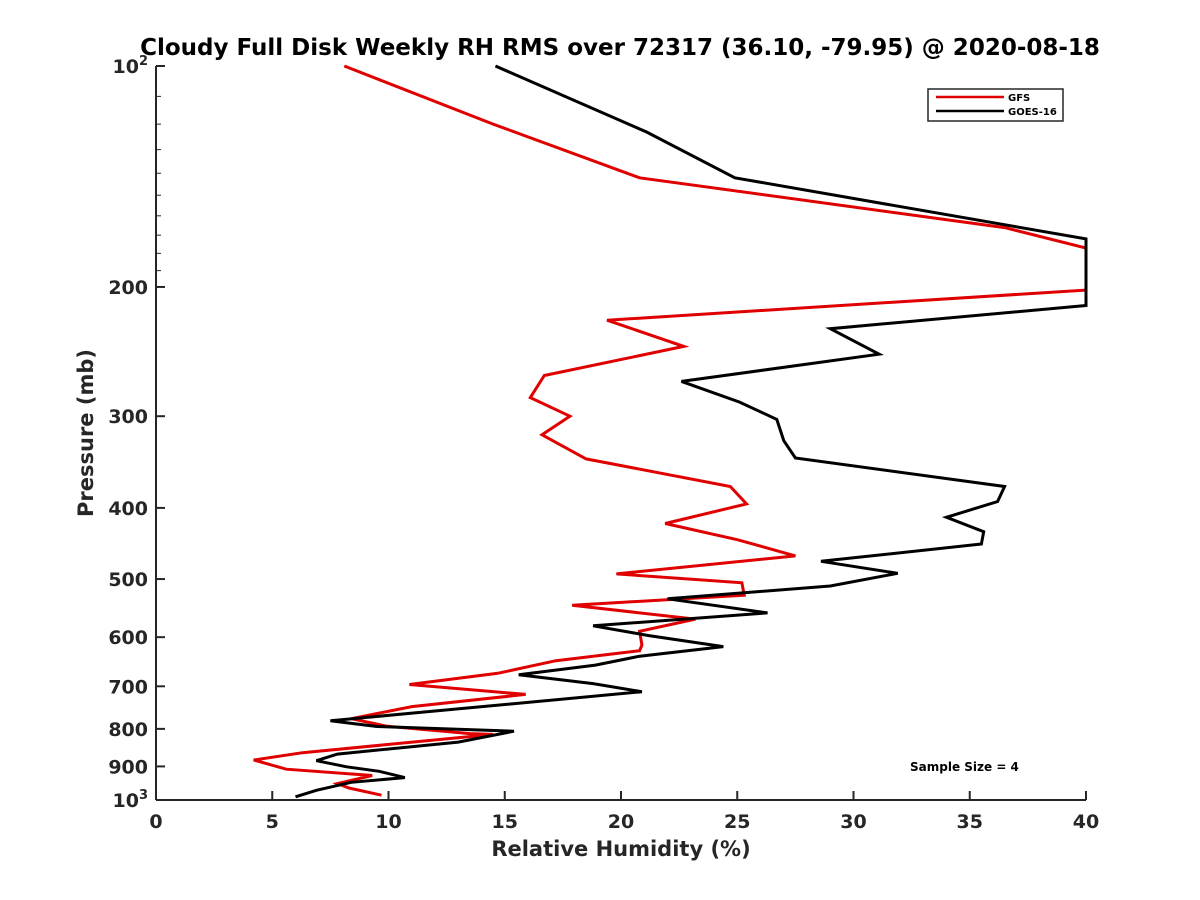 The width and height of the screenshot is (1200, 900). Describe the element at coordinates (131, 800) in the screenshot. I see `y-tick-label: 10³` at that location.